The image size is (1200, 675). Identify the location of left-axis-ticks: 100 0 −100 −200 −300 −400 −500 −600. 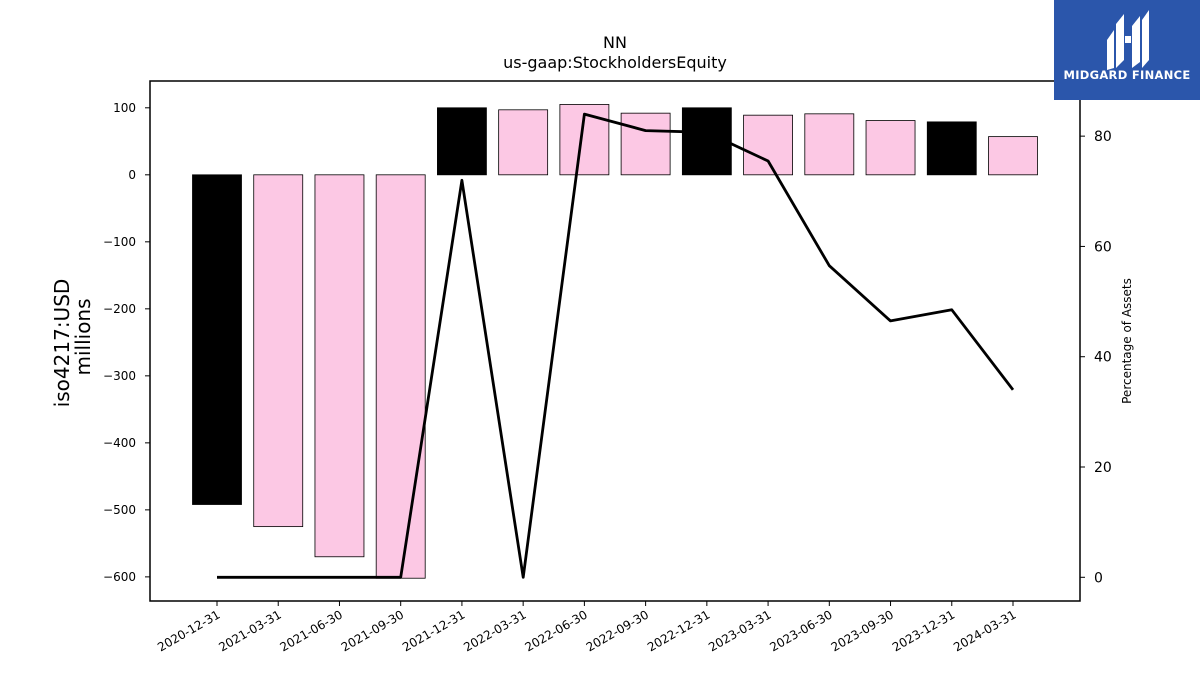
(126, 342).